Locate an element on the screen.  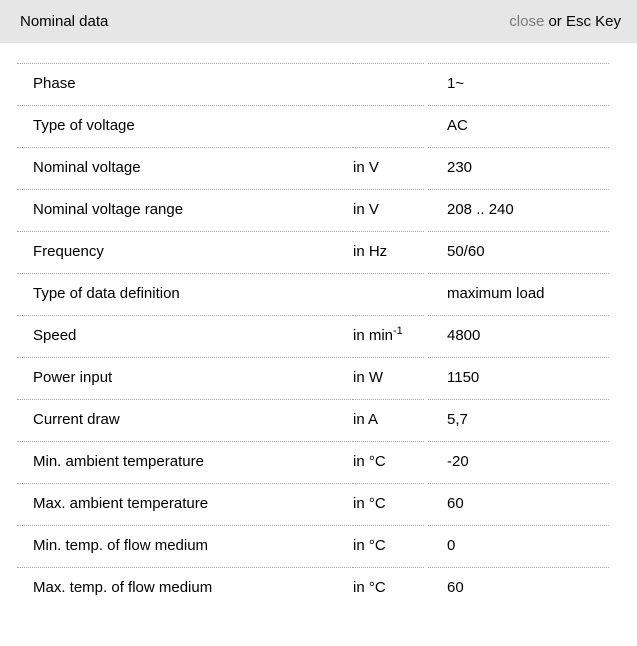
table-row-value: AC is located at coordinates (518, 126).